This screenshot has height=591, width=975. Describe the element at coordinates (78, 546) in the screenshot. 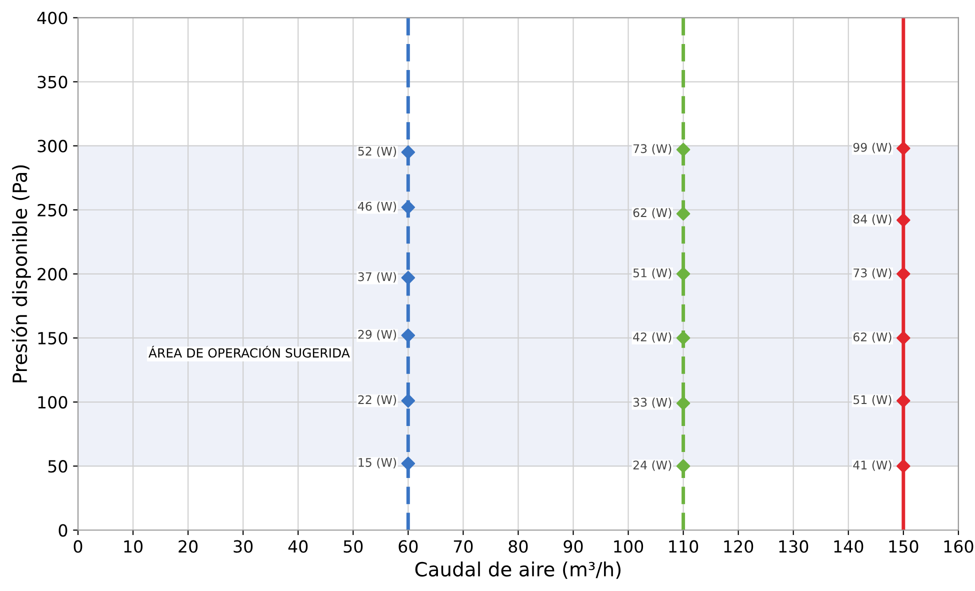

I see `x-tick-label: 0` at that location.